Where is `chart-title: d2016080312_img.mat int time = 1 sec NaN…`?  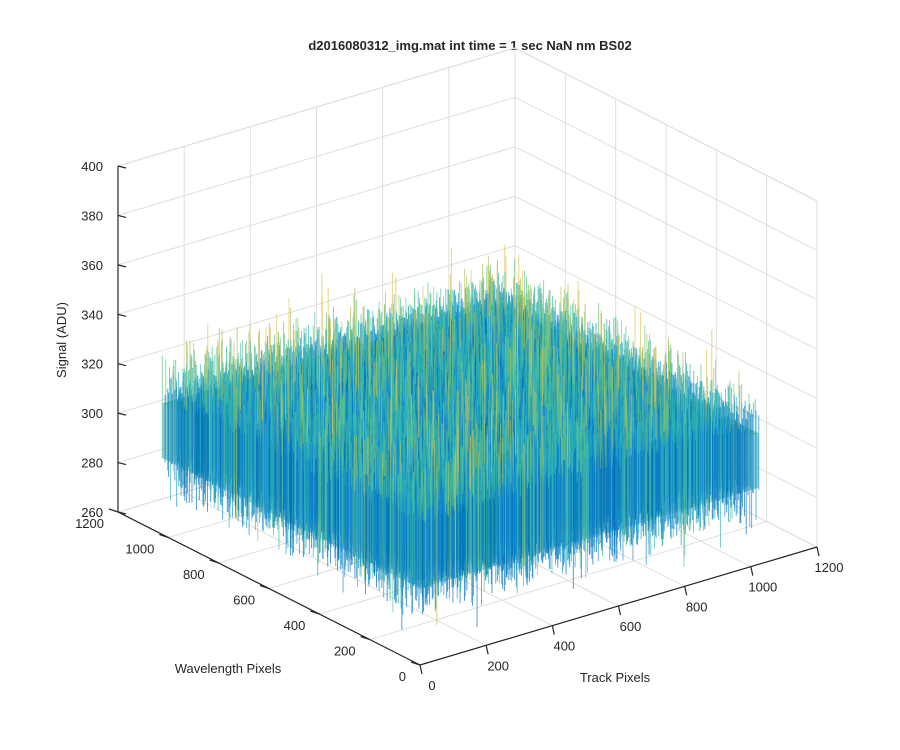
chart-title: d2016080312_img.mat int time = 1 sec NaN… is located at coordinates (469, 45).